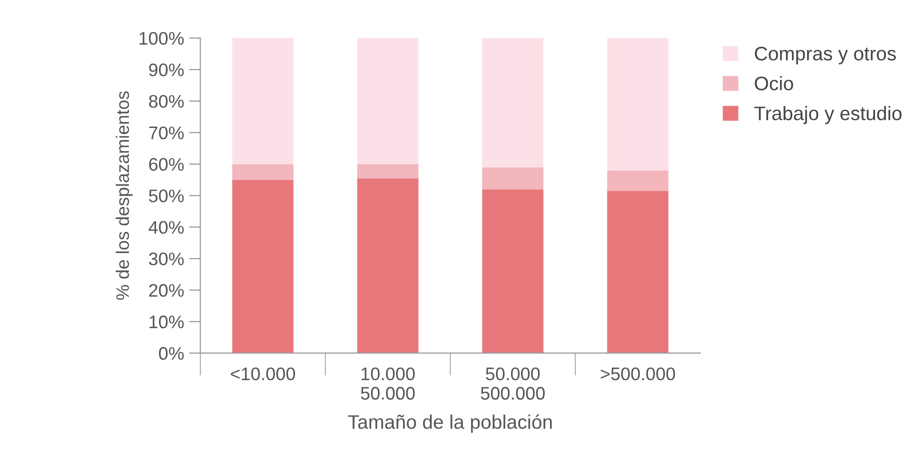 This screenshot has width=919, height=464. I want to click on legend-label: Ocio, so click(774, 83).